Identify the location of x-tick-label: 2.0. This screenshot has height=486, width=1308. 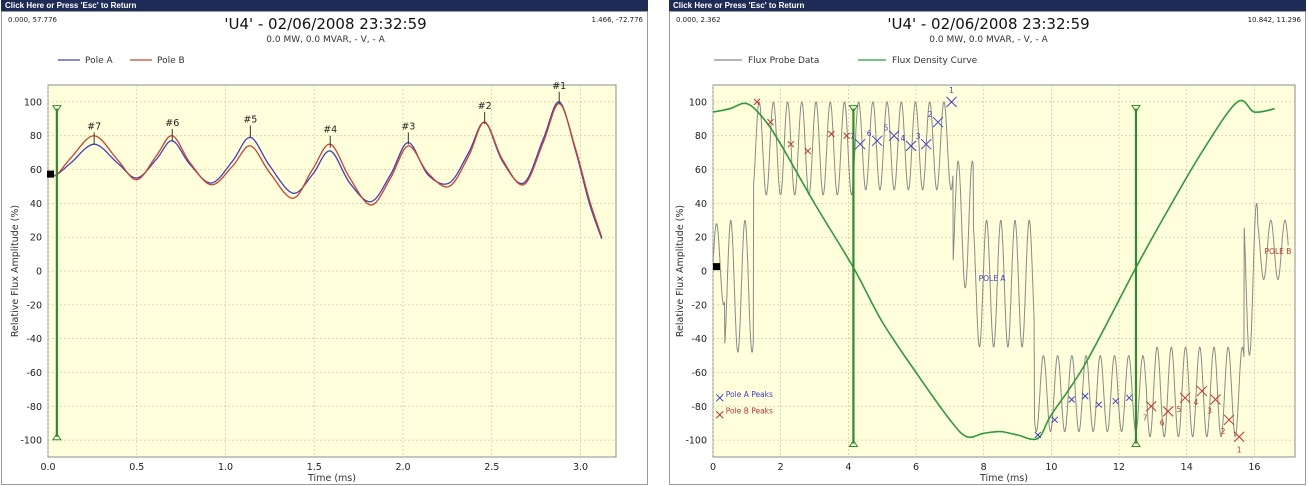
(402, 467).